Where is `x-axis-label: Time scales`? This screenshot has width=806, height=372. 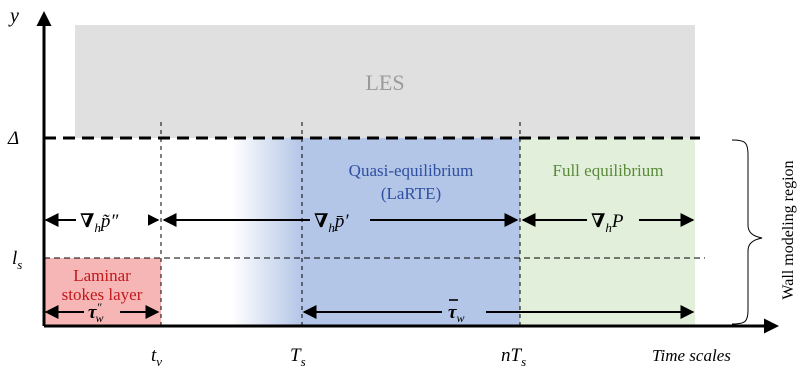 x-axis-label: Time scales is located at coordinates (691, 355).